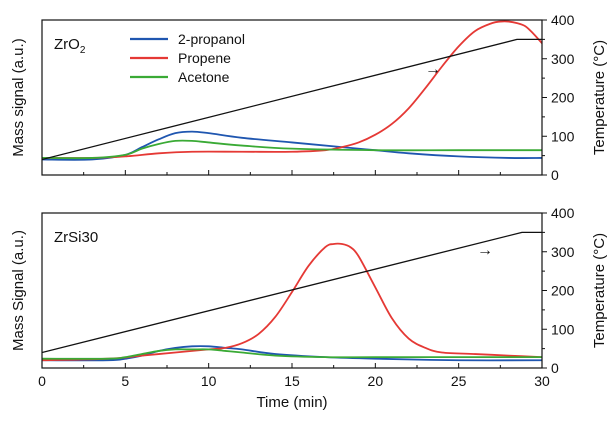  I want to click on panel-label: ZrO2, so click(70, 46).